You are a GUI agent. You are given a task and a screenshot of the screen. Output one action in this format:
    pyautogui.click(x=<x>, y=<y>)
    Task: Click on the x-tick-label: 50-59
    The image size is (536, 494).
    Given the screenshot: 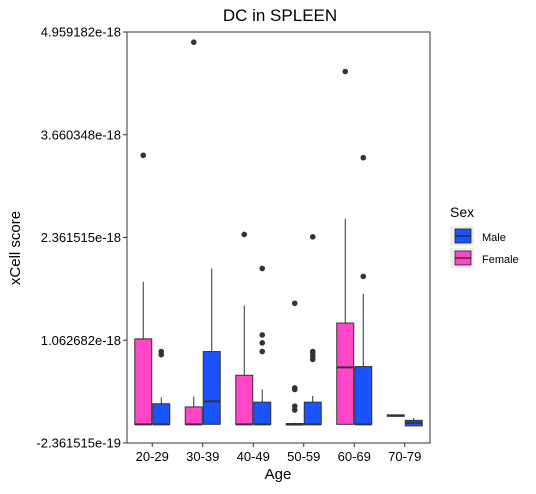 What is the action you would take?
    pyautogui.click(x=303, y=456)
    